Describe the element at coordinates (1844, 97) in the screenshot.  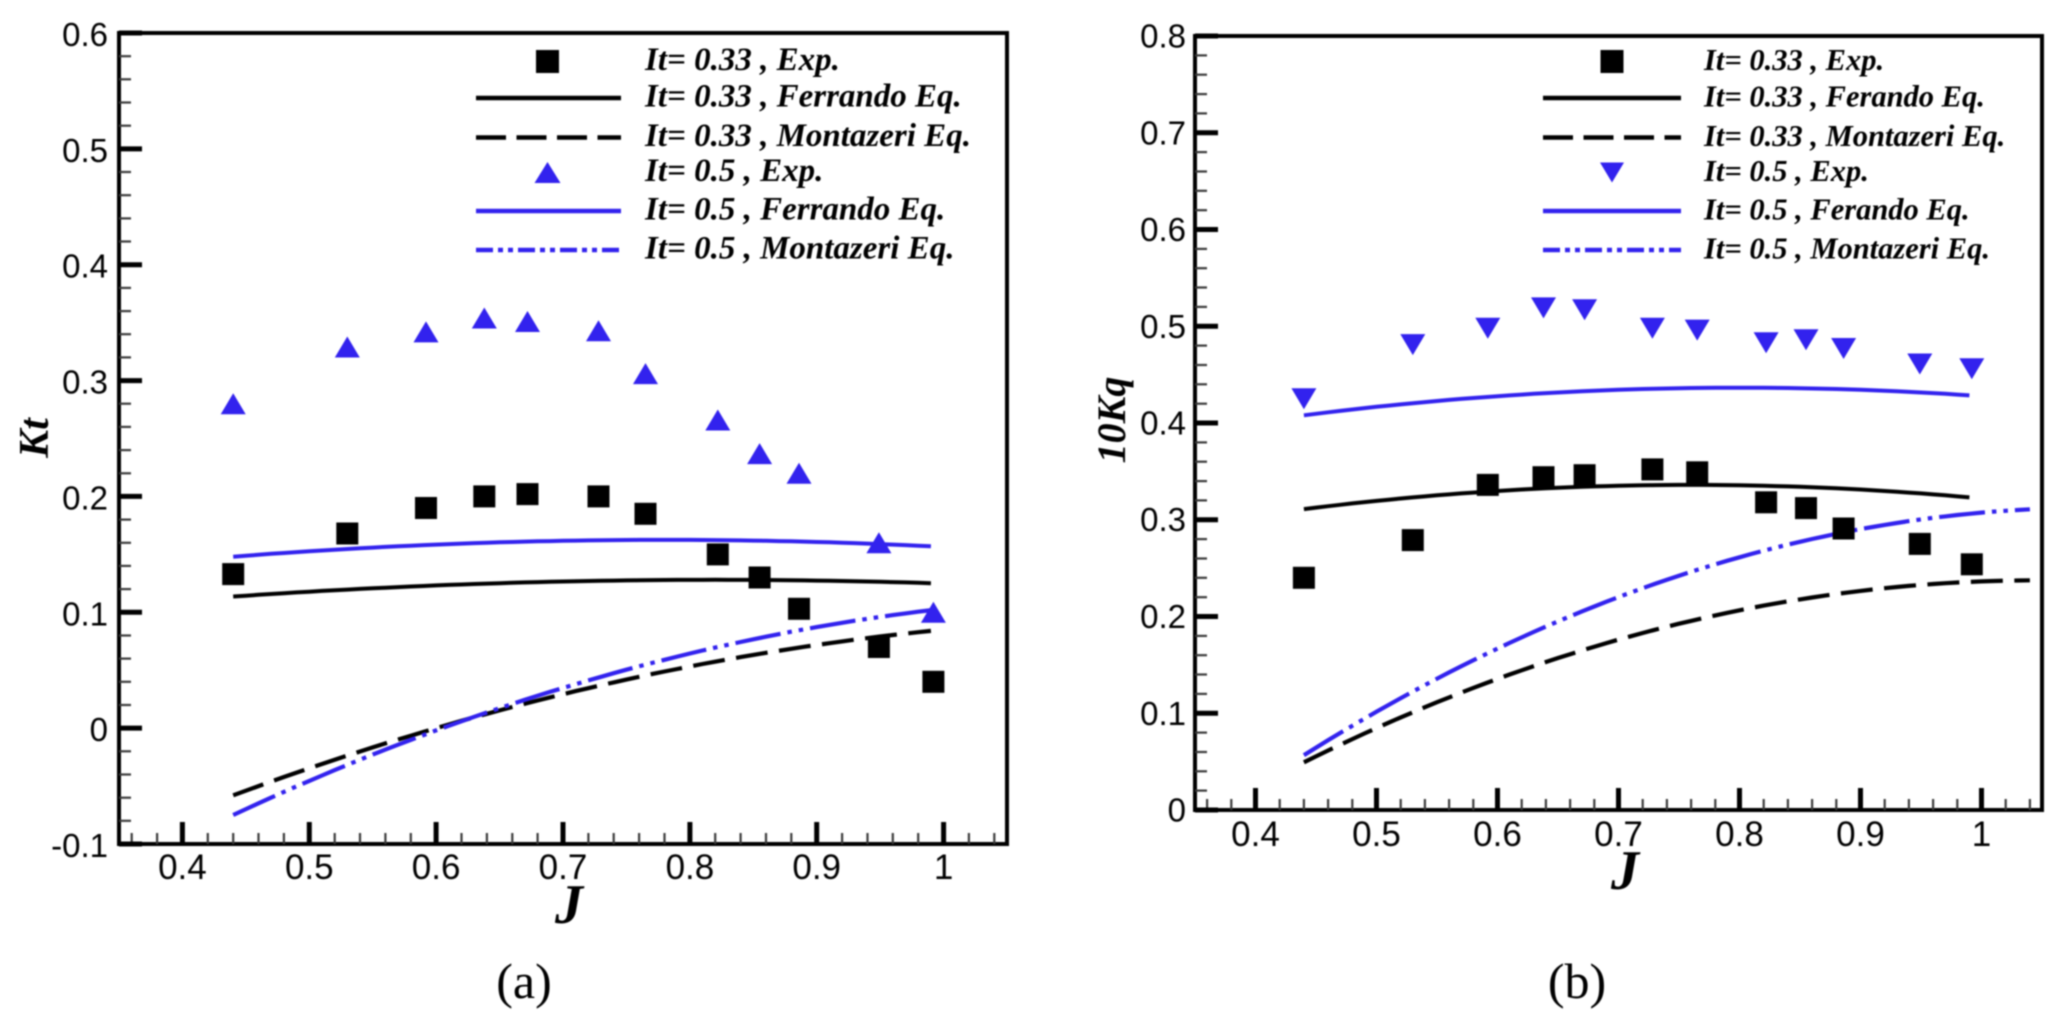
I see `svg-text: It= 0.33 , Ferando Eq.` at that location.